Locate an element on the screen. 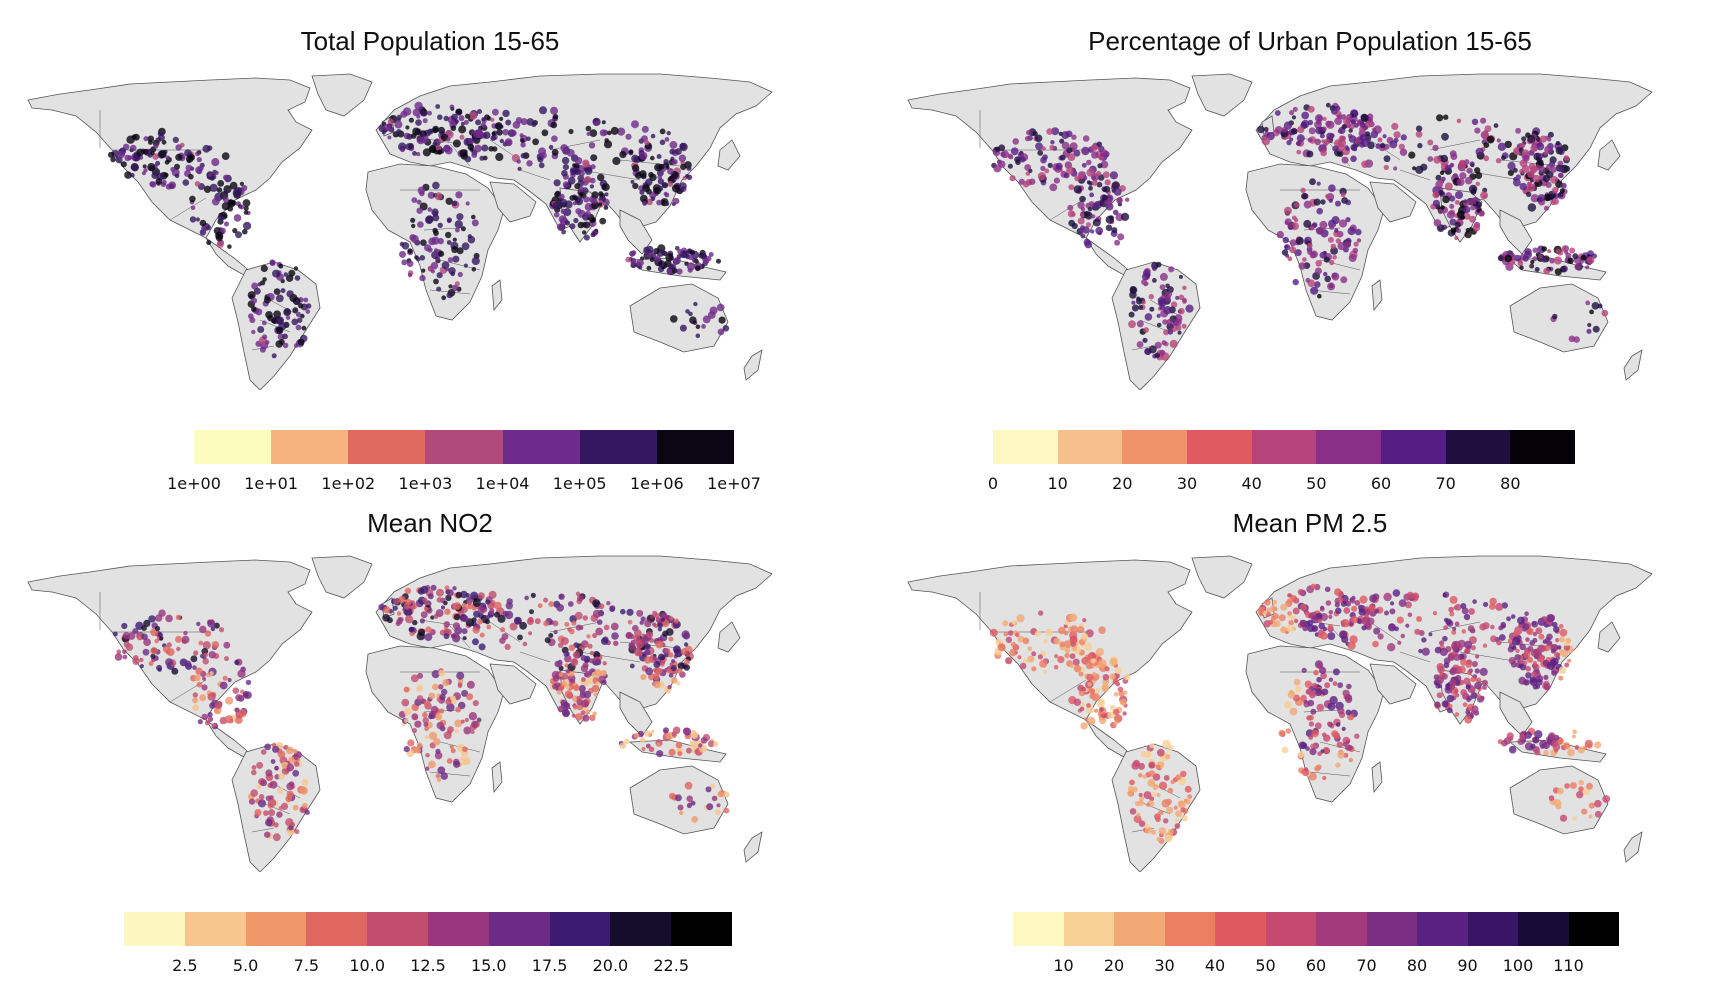 Image resolution: width=1720 pixels, height=990 pixels. legend-tick-label: 1e+06 is located at coordinates (656, 483).